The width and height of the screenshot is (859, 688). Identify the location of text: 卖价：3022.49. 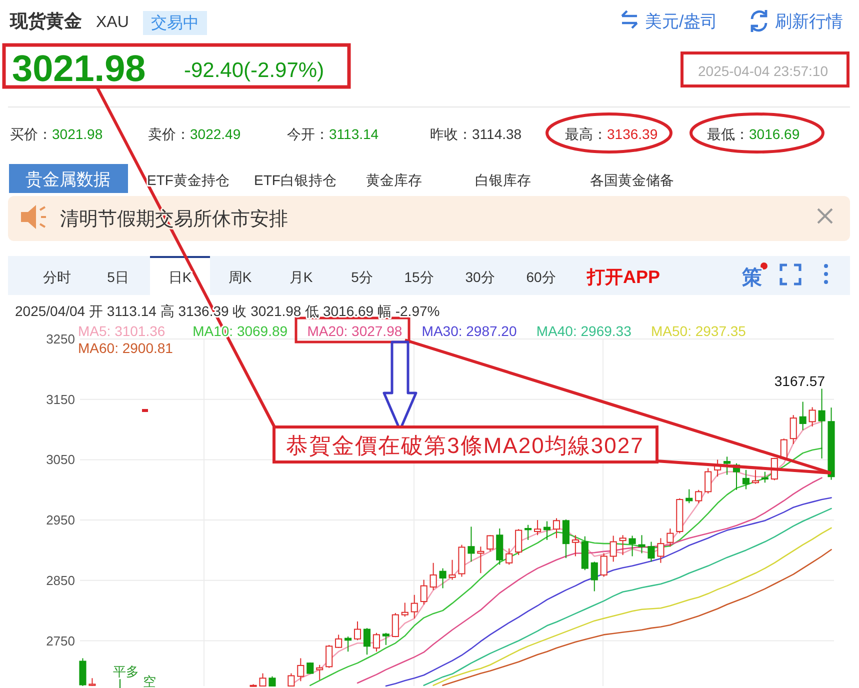
(194, 134).